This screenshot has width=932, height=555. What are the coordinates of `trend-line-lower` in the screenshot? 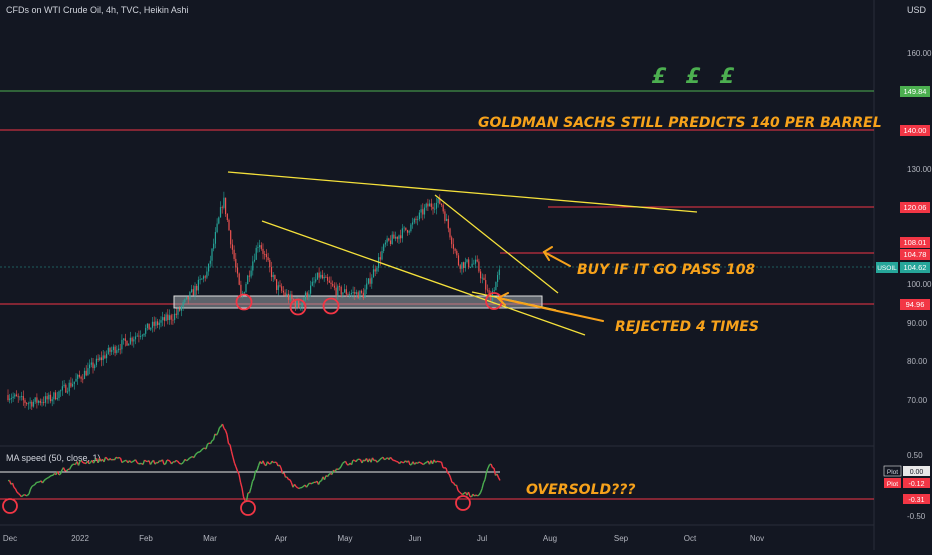 It's located at (423, 278).